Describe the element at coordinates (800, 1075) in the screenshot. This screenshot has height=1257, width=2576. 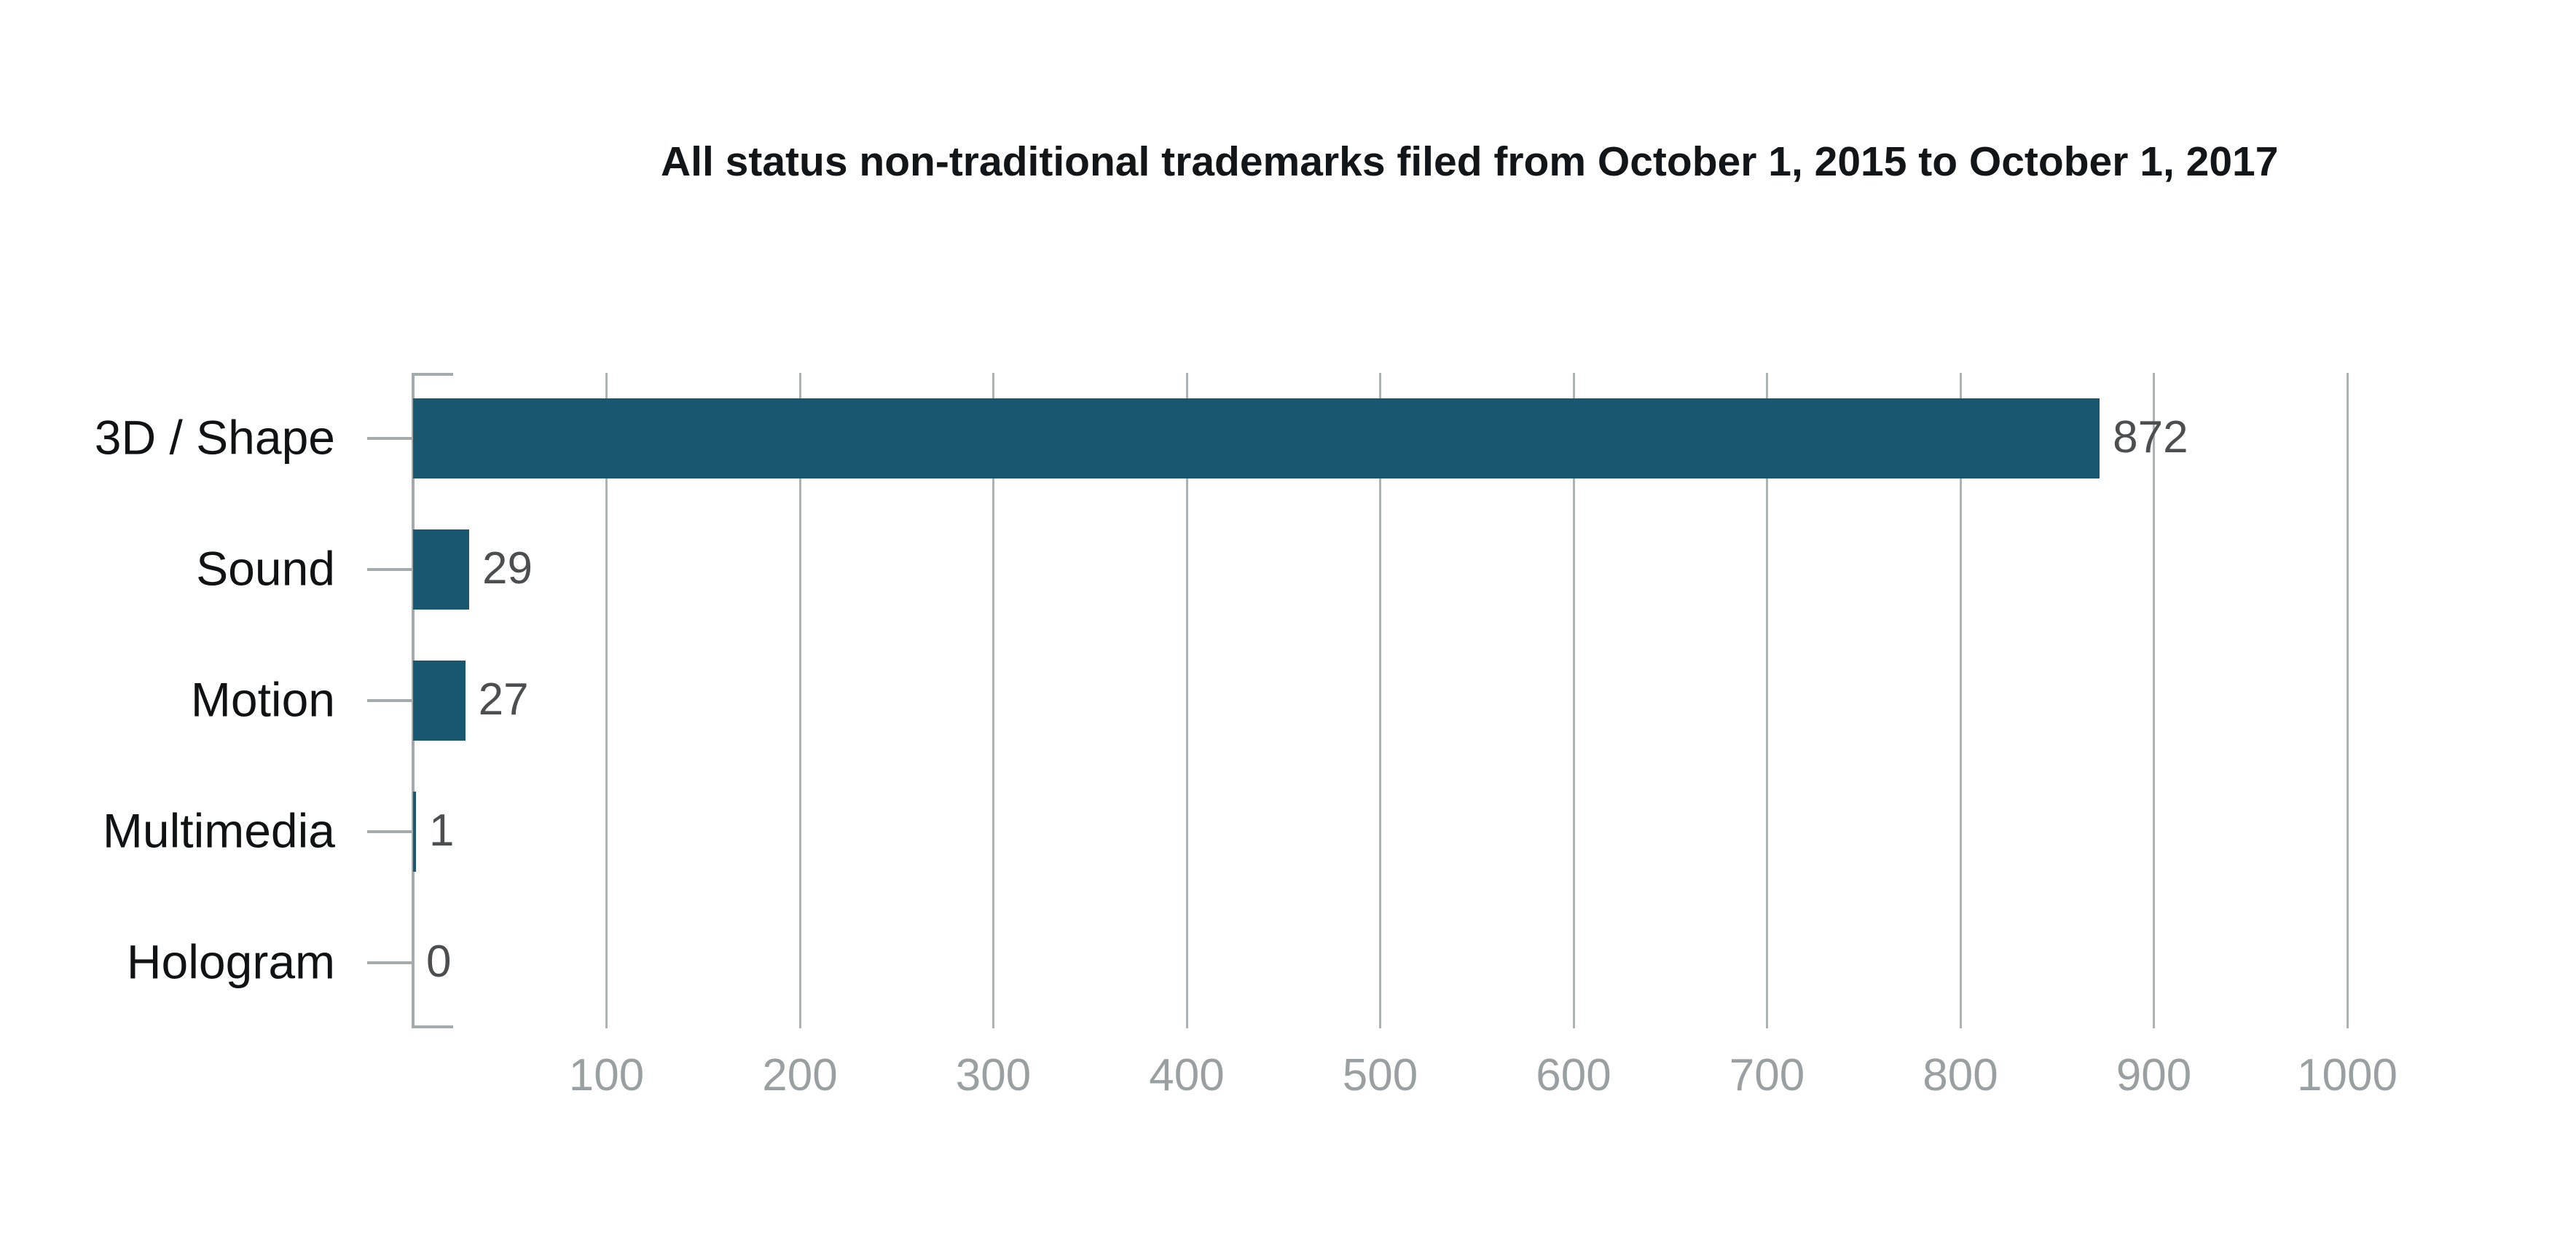
I see `x-tick-label-200: 200` at that location.